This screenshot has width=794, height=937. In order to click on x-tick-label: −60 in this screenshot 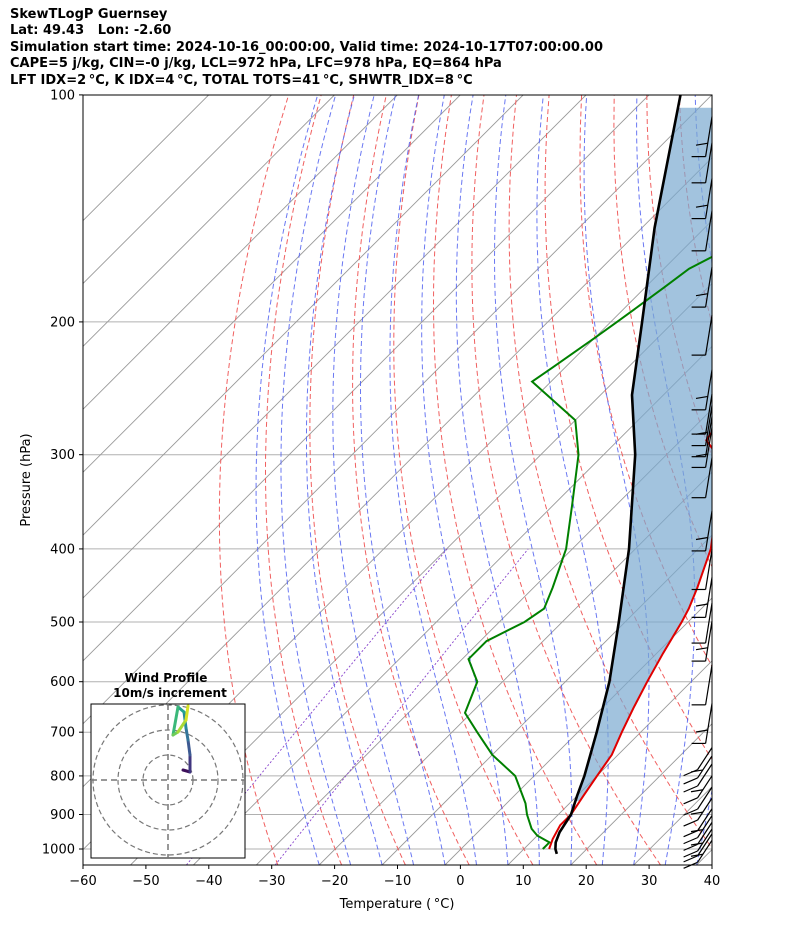, I will do `click(82, 881)`.